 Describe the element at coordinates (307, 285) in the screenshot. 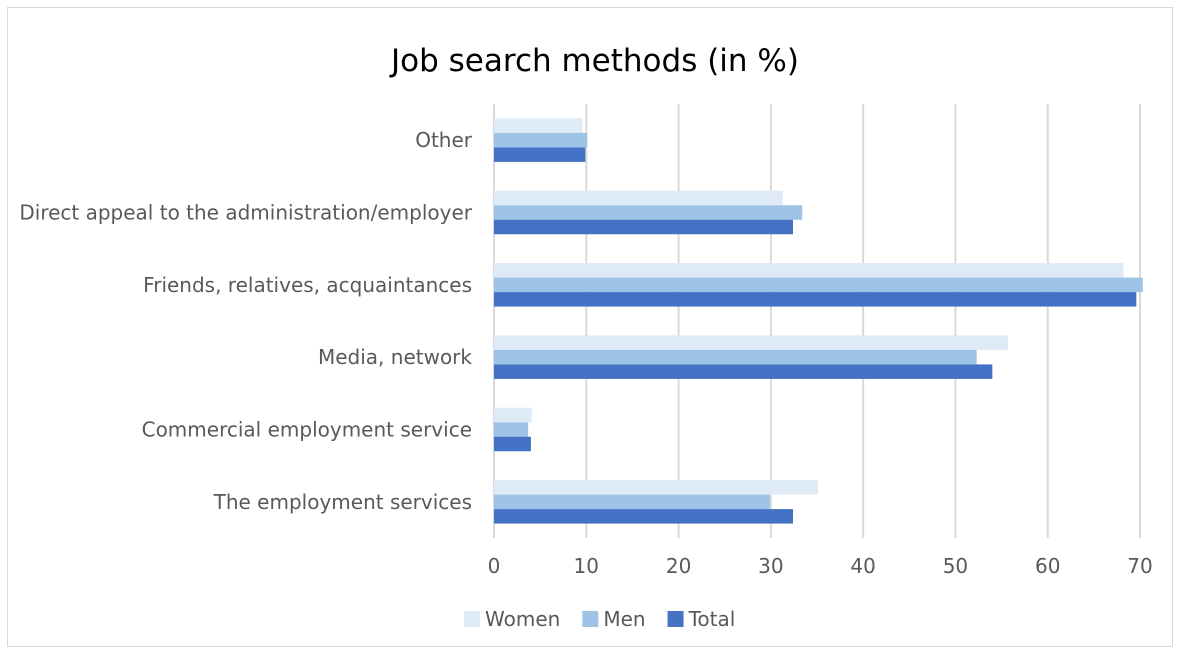

I see `category-label: Friends, relatives, acquaintances` at that location.